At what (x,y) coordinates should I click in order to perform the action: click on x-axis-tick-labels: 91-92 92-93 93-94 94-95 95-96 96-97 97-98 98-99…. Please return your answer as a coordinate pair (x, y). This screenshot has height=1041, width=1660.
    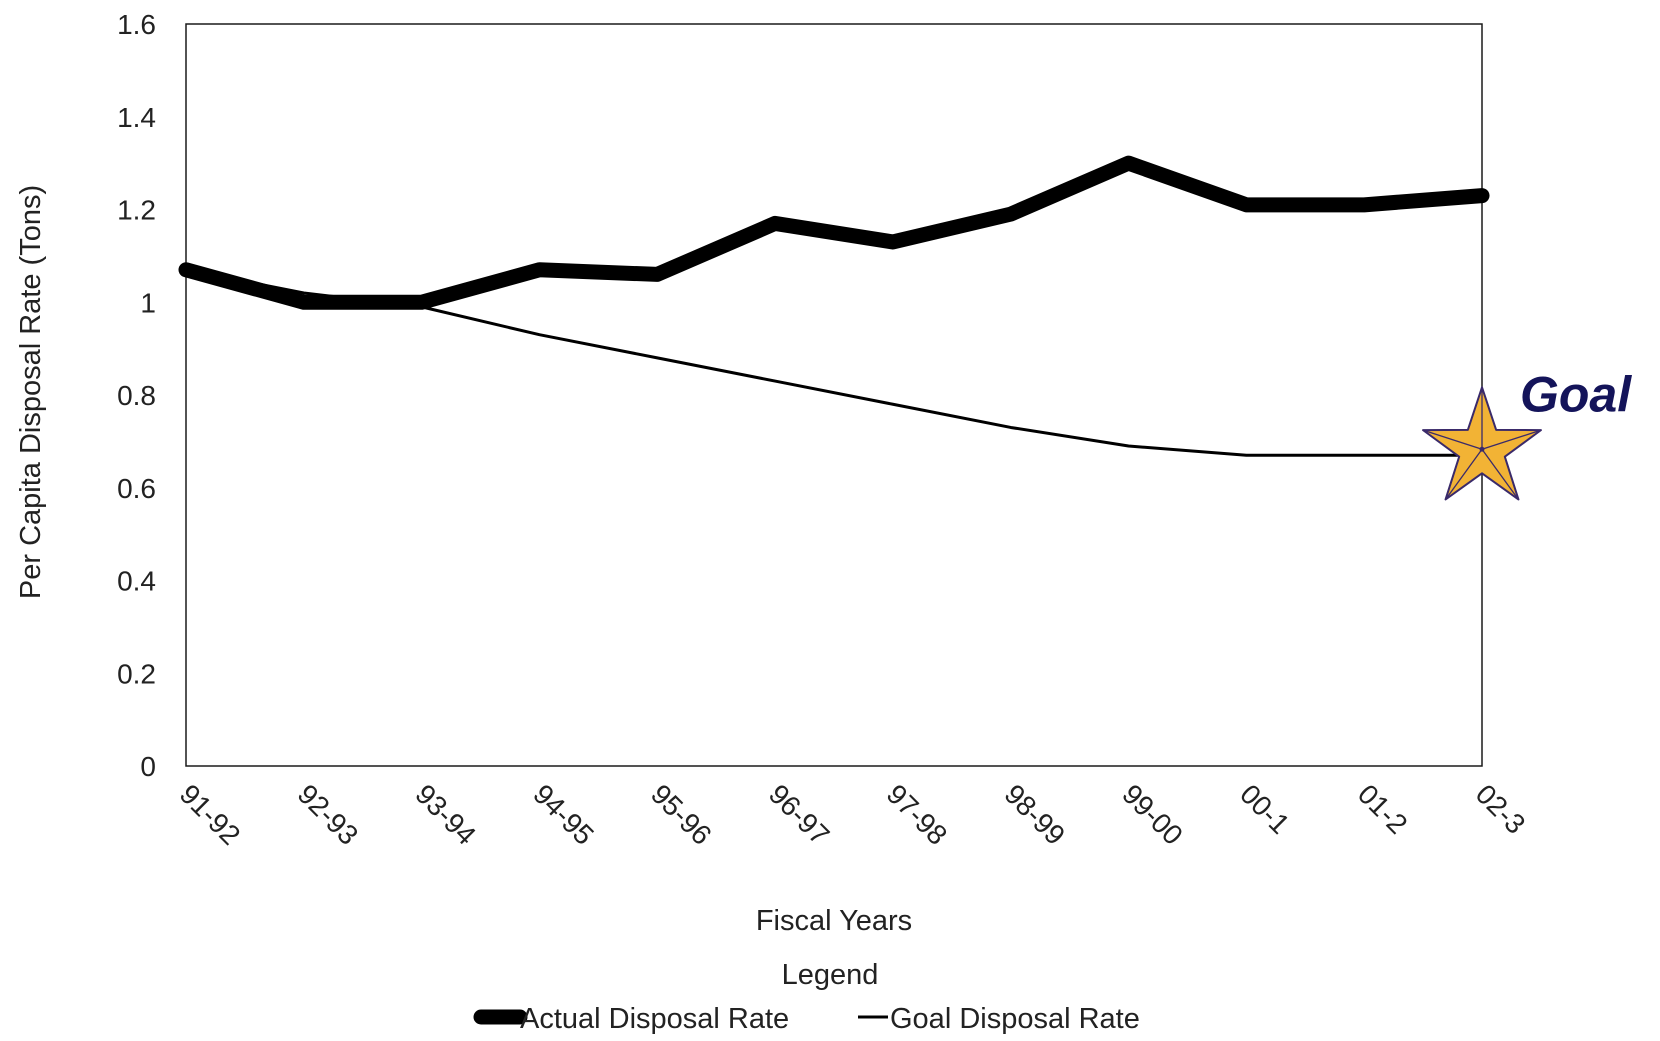
    Looking at the image, I should click on (853, 814).